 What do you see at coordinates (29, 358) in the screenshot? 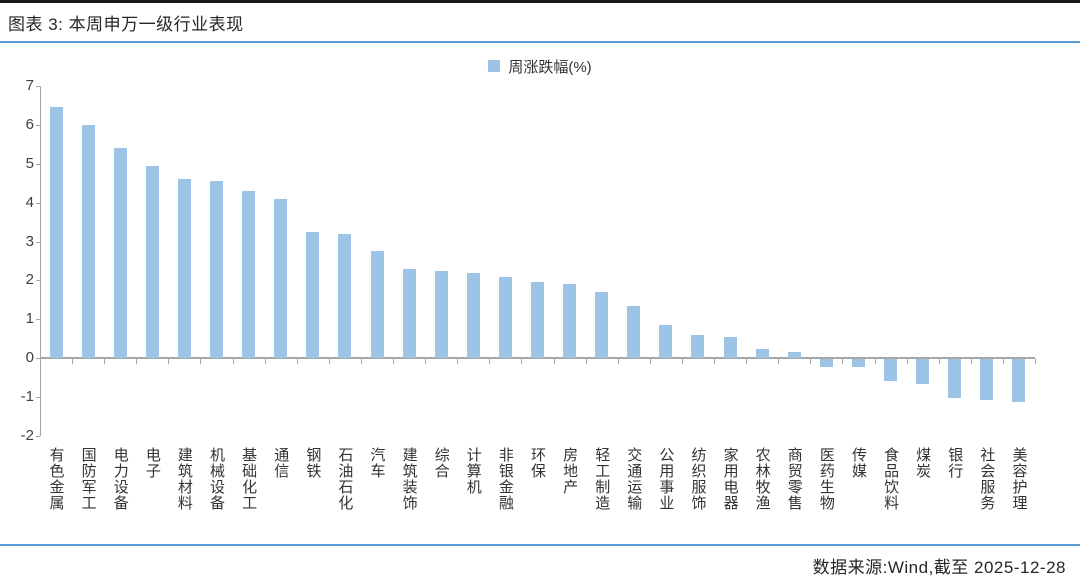
I see `y-axis-tick-label: 0` at bounding box center [29, 358].